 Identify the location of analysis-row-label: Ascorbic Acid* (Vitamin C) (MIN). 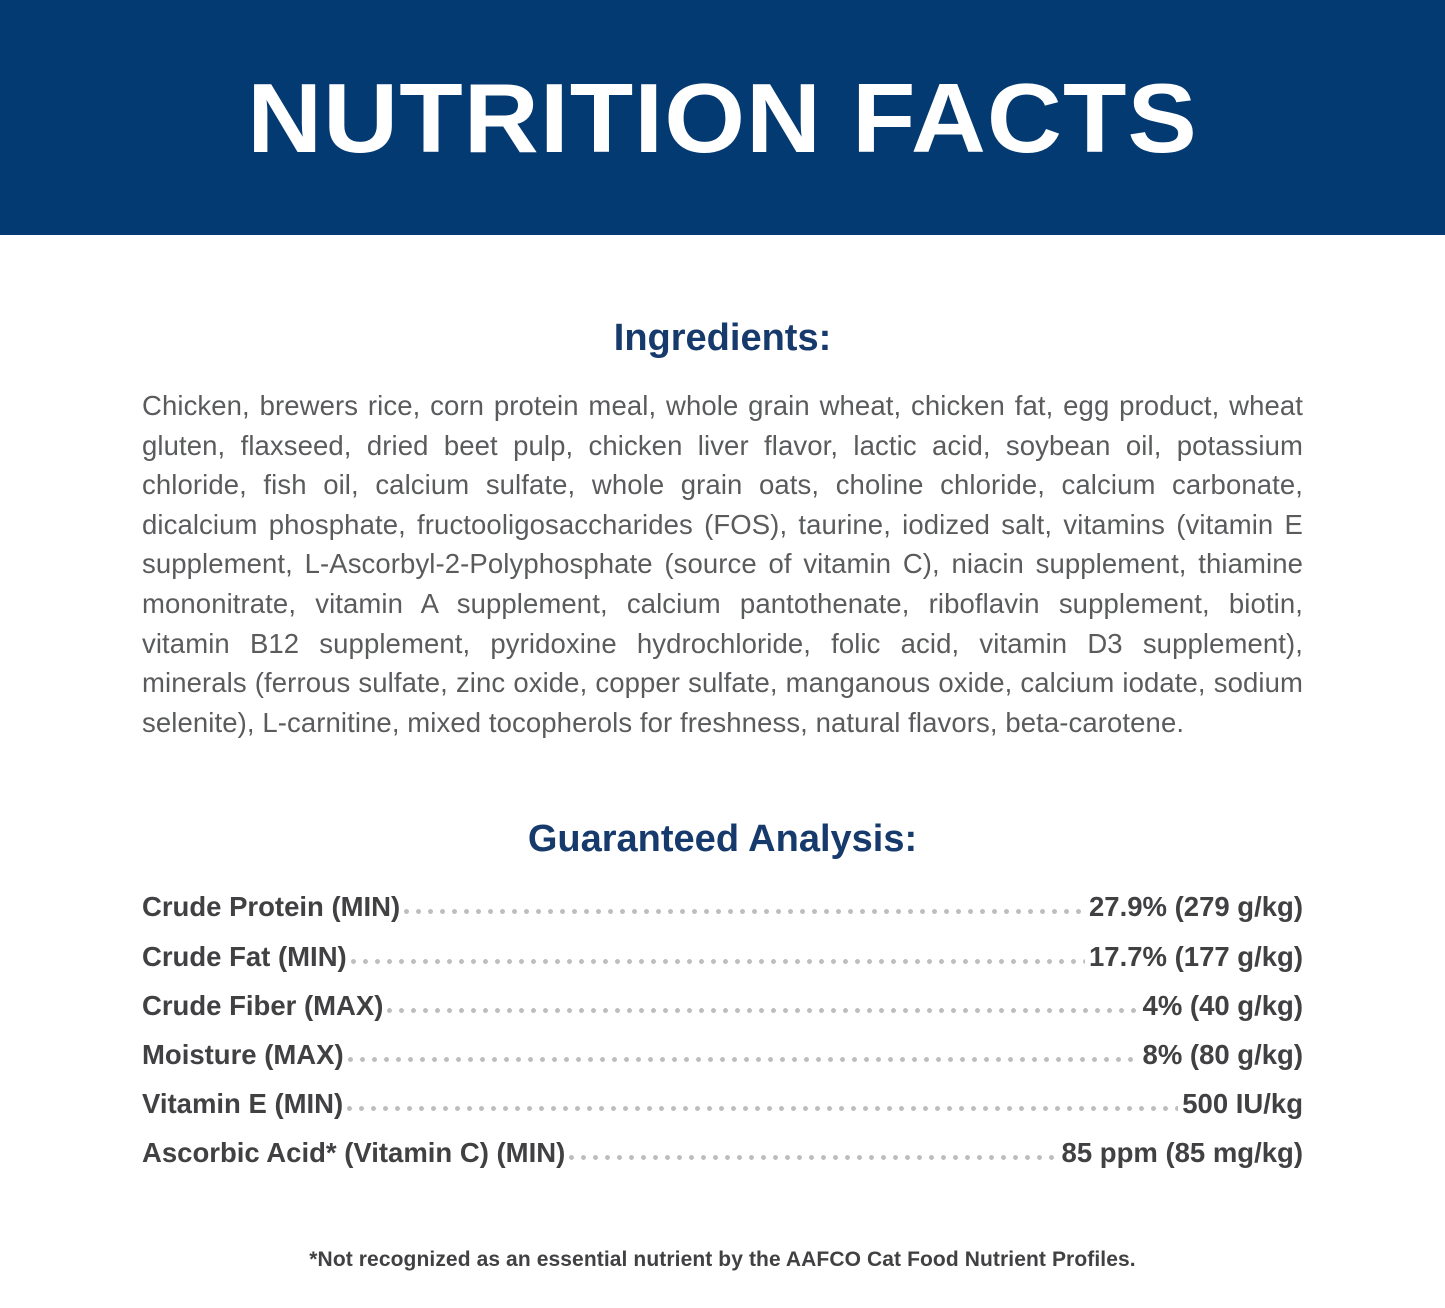
(354, 1153).